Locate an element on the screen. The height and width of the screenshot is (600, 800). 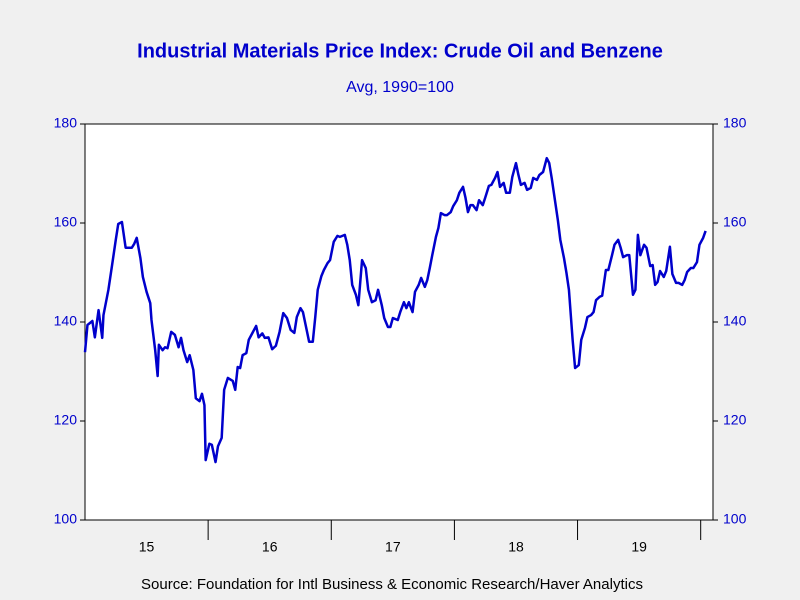
y-tick-label-right: 160 is located at coordinates (735, 222).